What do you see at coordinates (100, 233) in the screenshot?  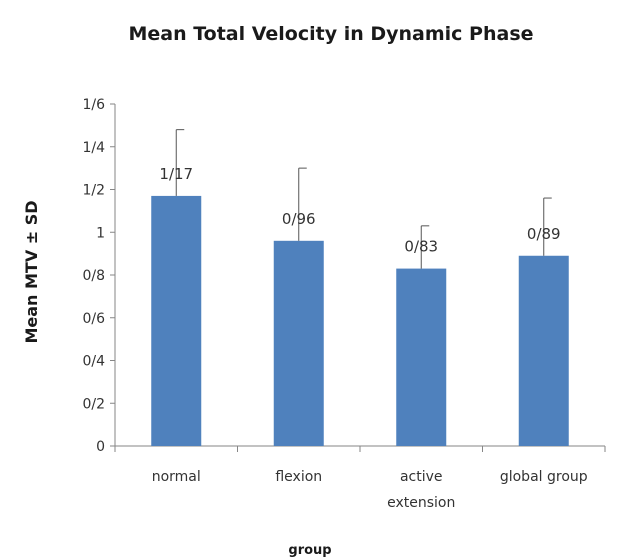 I see `y-tick-label: 1` at bounding box center [100, 233].